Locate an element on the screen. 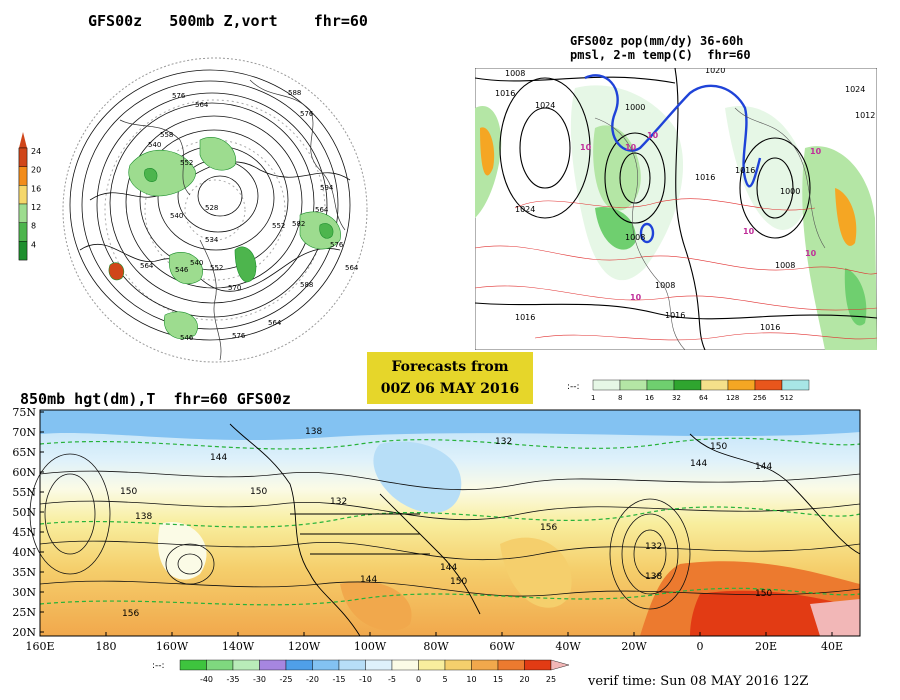 The height and width of the screenshot is (700, 900). lat-tick-label: 70N is located at coordinates (24, 432).